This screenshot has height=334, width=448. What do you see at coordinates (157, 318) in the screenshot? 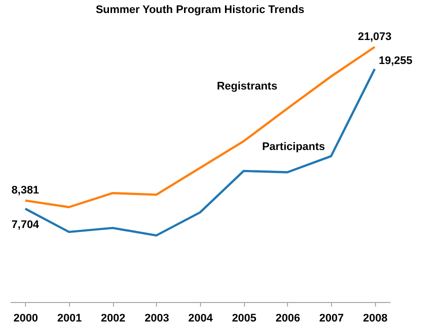
I see `x-tick-label: 2003` at bounding box center [157, 318].